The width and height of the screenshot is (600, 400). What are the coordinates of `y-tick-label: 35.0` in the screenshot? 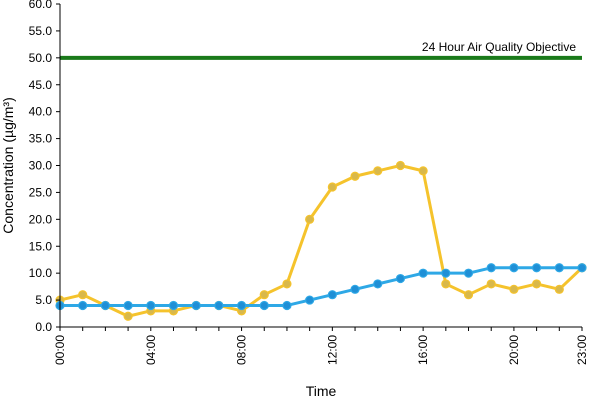 It's located at (41, 139).